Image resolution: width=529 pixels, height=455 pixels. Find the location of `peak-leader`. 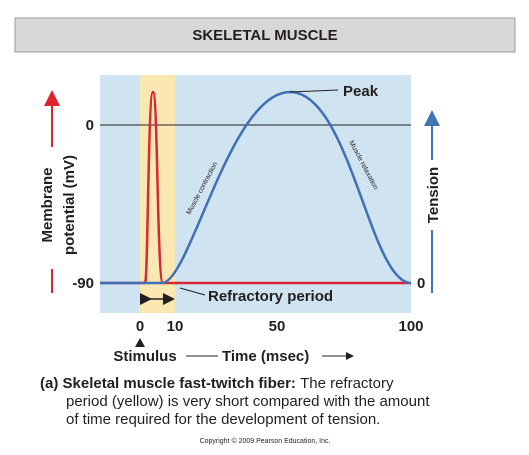

peak-leader is located at coordinates (314, 91).